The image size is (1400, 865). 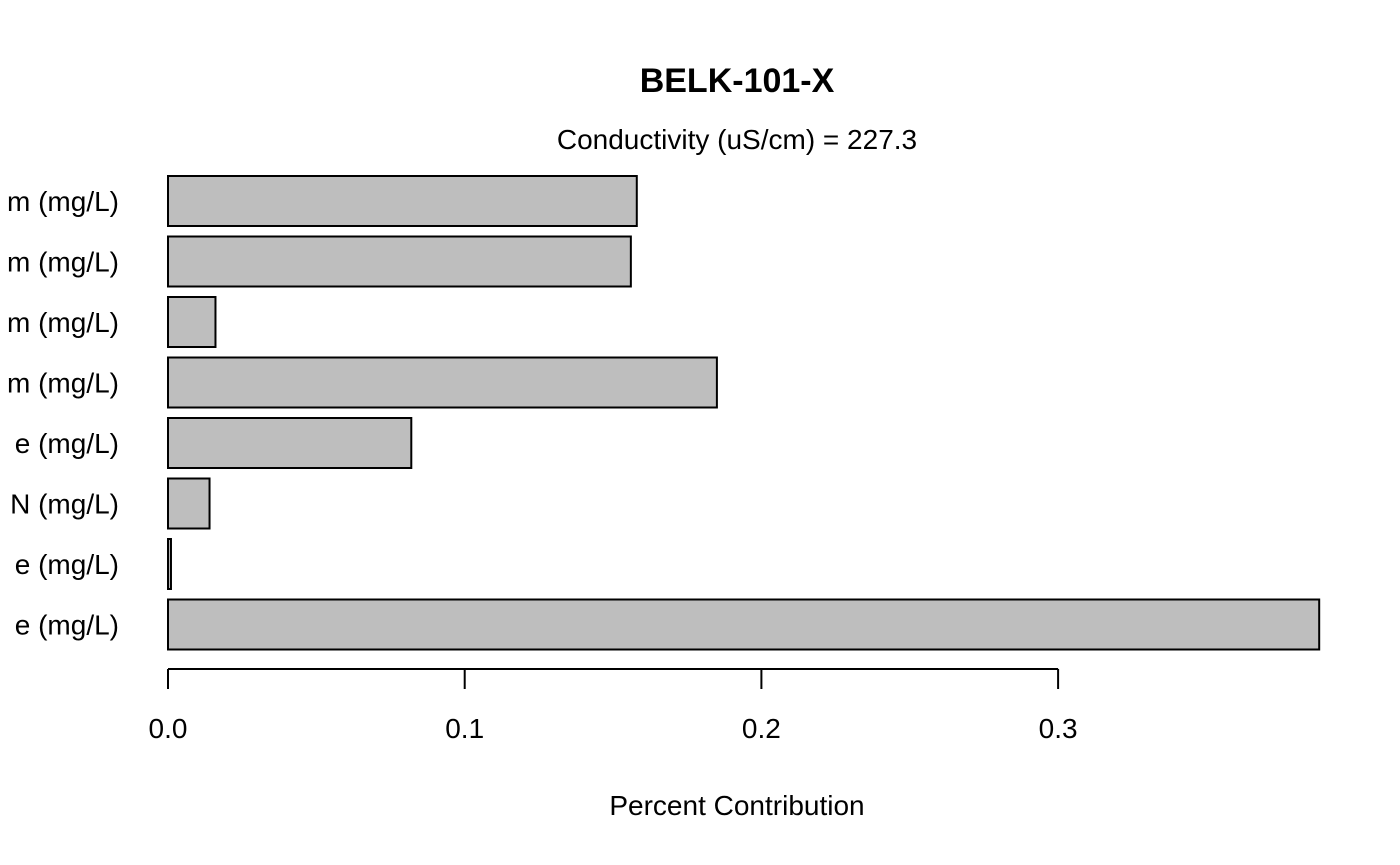 What do you see at coordinates (63, 322) in the screenshot?
I see `y-tick-label-3: m (mg/L)` at bounding box center [63, 322].